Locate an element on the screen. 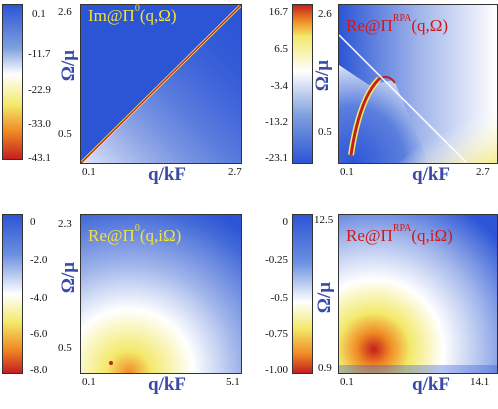  title-br-main: Re@Π is located at coordinates (369, 235).